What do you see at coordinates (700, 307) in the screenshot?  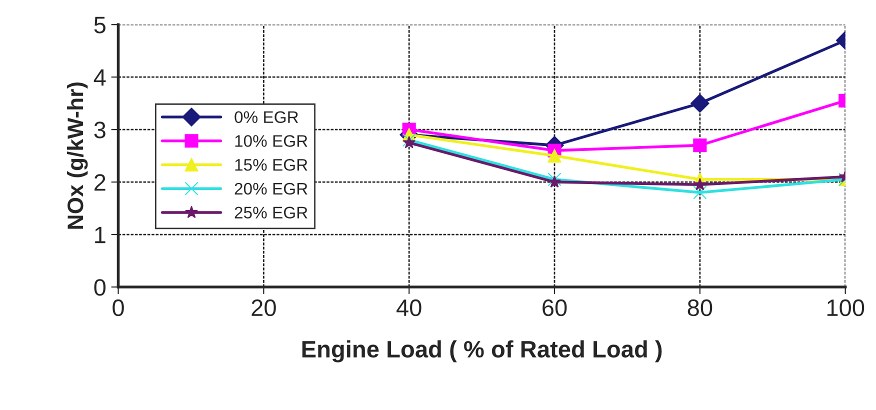 I see `x-tick-label: 80` at bounding box center [700, 307].